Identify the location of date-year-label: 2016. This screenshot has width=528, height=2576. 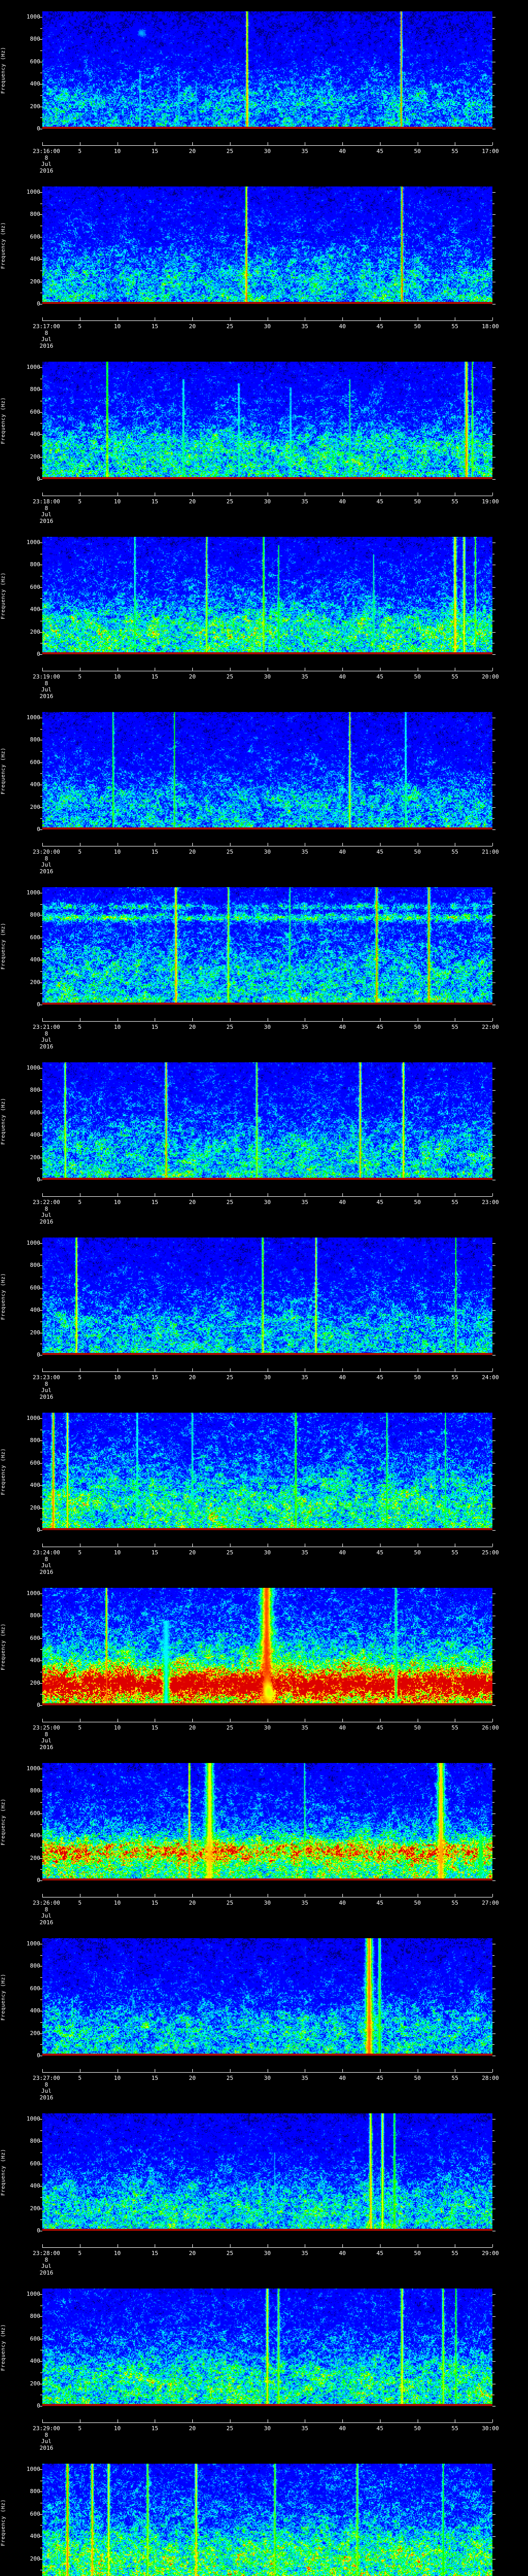
(46, 1922).